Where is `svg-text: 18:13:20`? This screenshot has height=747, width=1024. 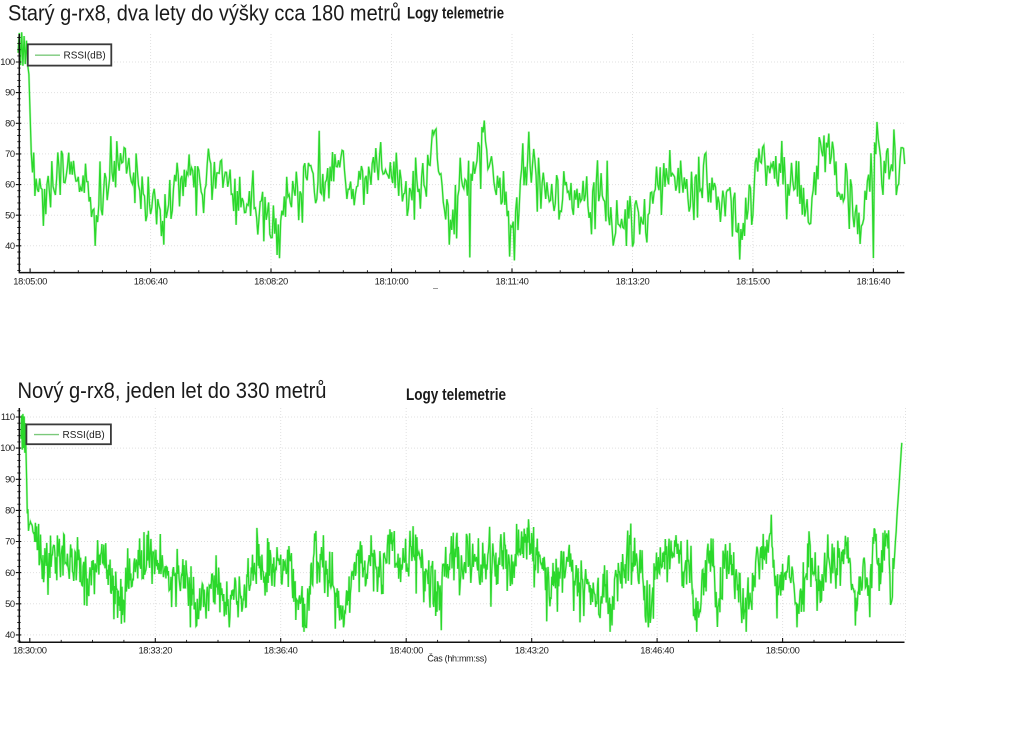
svg-text: 18:13:20 is located at coordinates (633, 281).